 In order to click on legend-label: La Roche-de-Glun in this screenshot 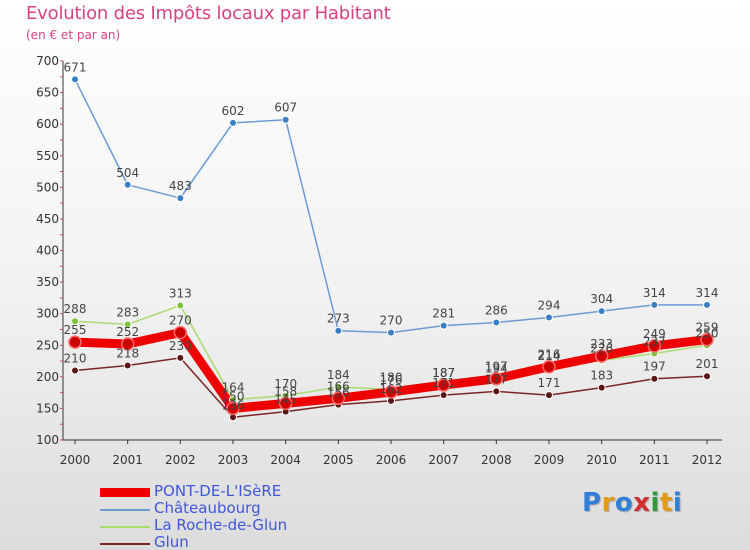, I will do `click(221, 525)`.